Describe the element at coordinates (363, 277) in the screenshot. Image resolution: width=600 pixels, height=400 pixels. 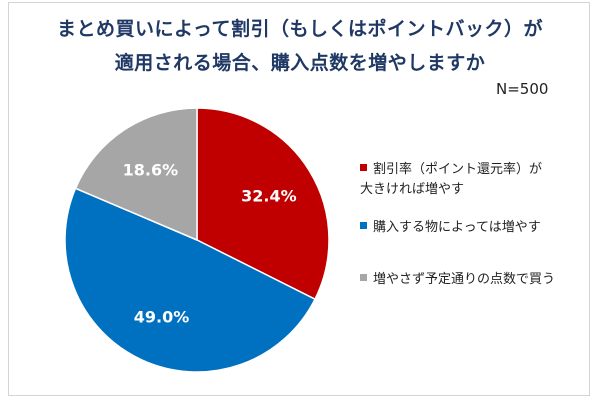
I see `legend-swatch-no-increase` at that location.